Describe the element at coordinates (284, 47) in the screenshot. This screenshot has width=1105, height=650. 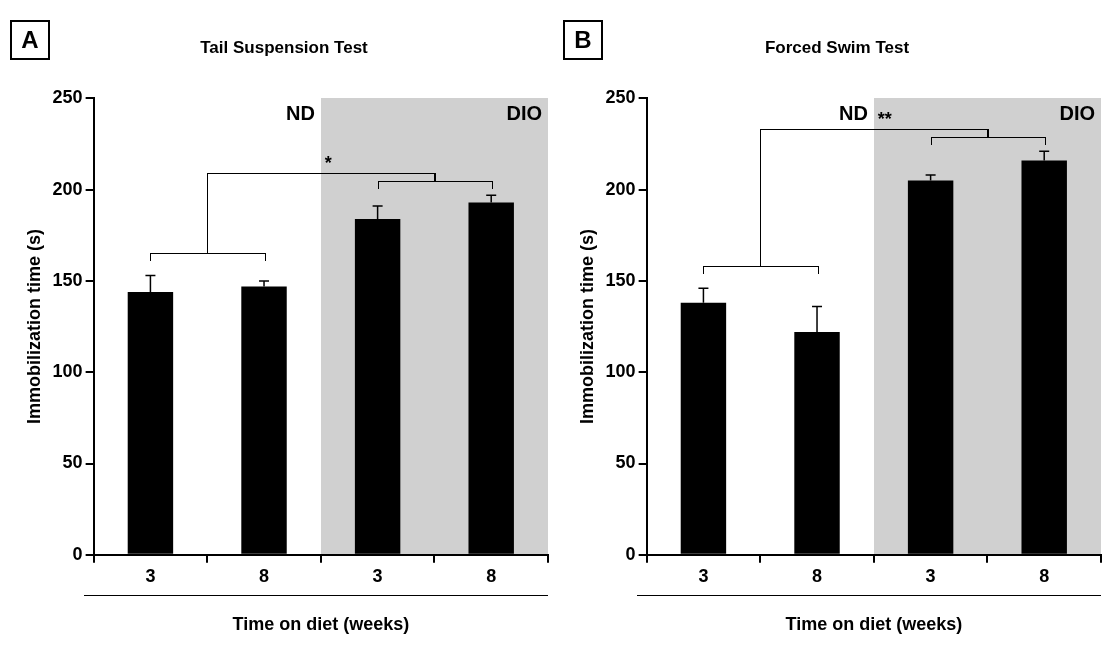
I see `chart-title: Tail Suspension Test` at that location.